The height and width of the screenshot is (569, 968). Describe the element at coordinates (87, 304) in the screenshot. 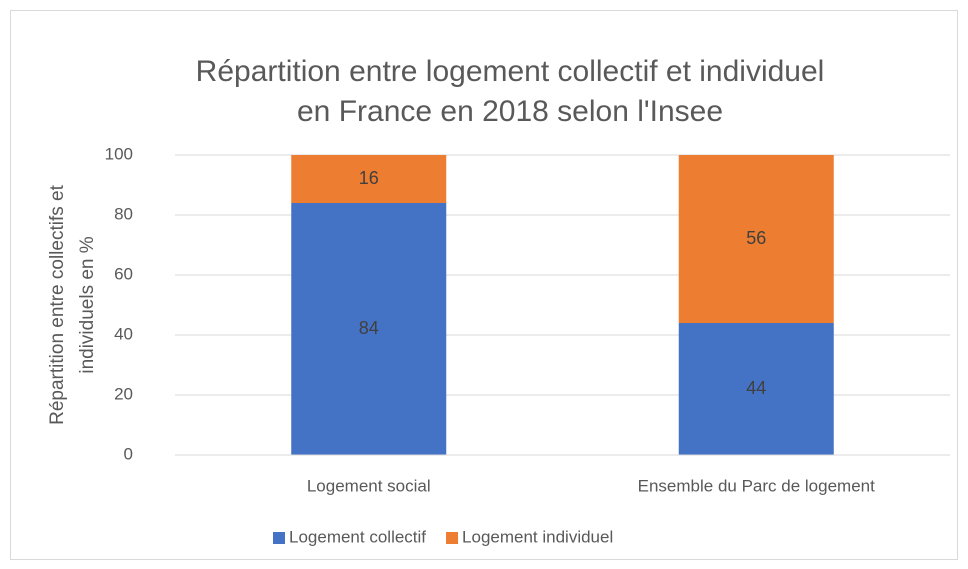

I see `y-axis-label: individuels en %` at that location.